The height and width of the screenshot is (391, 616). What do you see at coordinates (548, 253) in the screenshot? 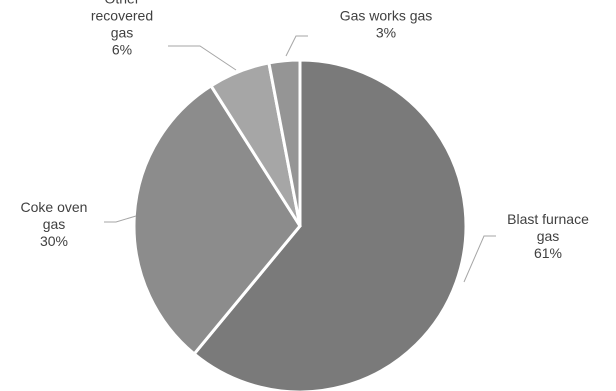
I see `data-label-percent: 61%` at bounding box center [548, 253].